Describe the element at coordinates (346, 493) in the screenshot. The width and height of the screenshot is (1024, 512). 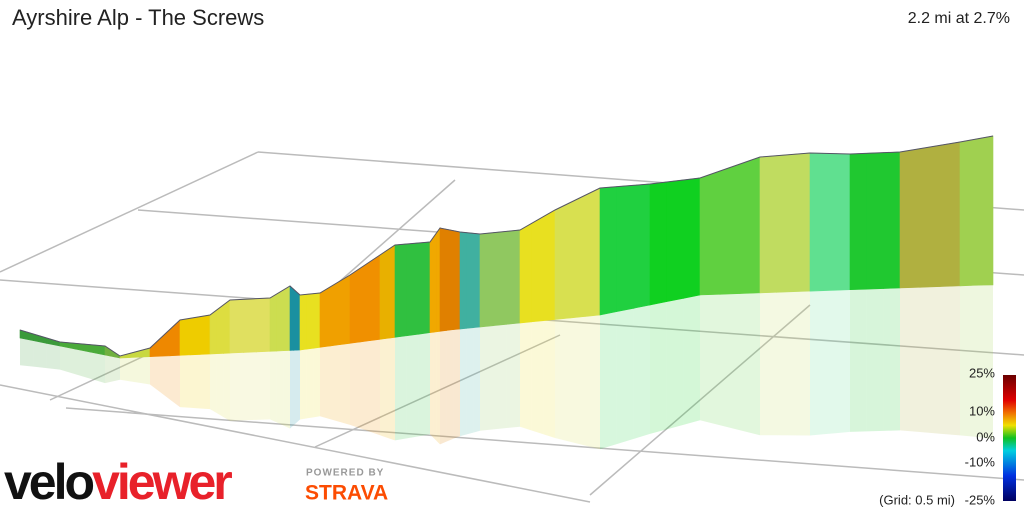
I see `strava-logo: STRAVA` at that location.